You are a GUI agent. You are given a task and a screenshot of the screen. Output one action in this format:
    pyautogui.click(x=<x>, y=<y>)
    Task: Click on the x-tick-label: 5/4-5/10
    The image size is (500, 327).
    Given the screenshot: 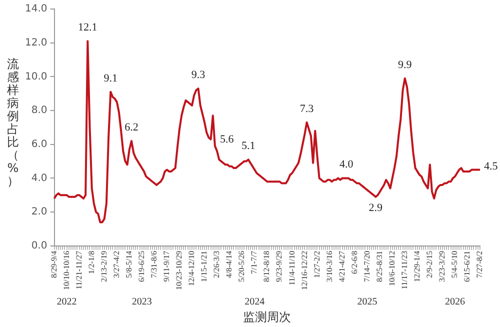 What is the action you would take?
    pyautogui.click(x=455, y=264)
    